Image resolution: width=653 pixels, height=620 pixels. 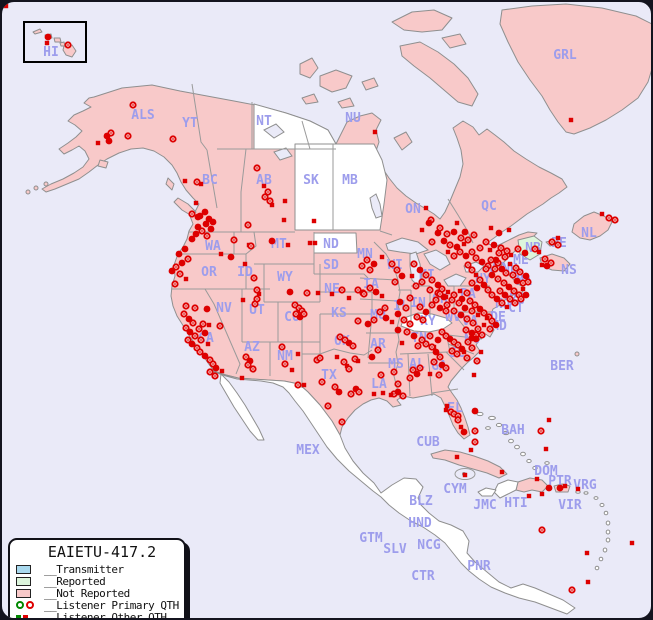 I want to click on region-label-jmc: JMC, so click(x=484, y=505).